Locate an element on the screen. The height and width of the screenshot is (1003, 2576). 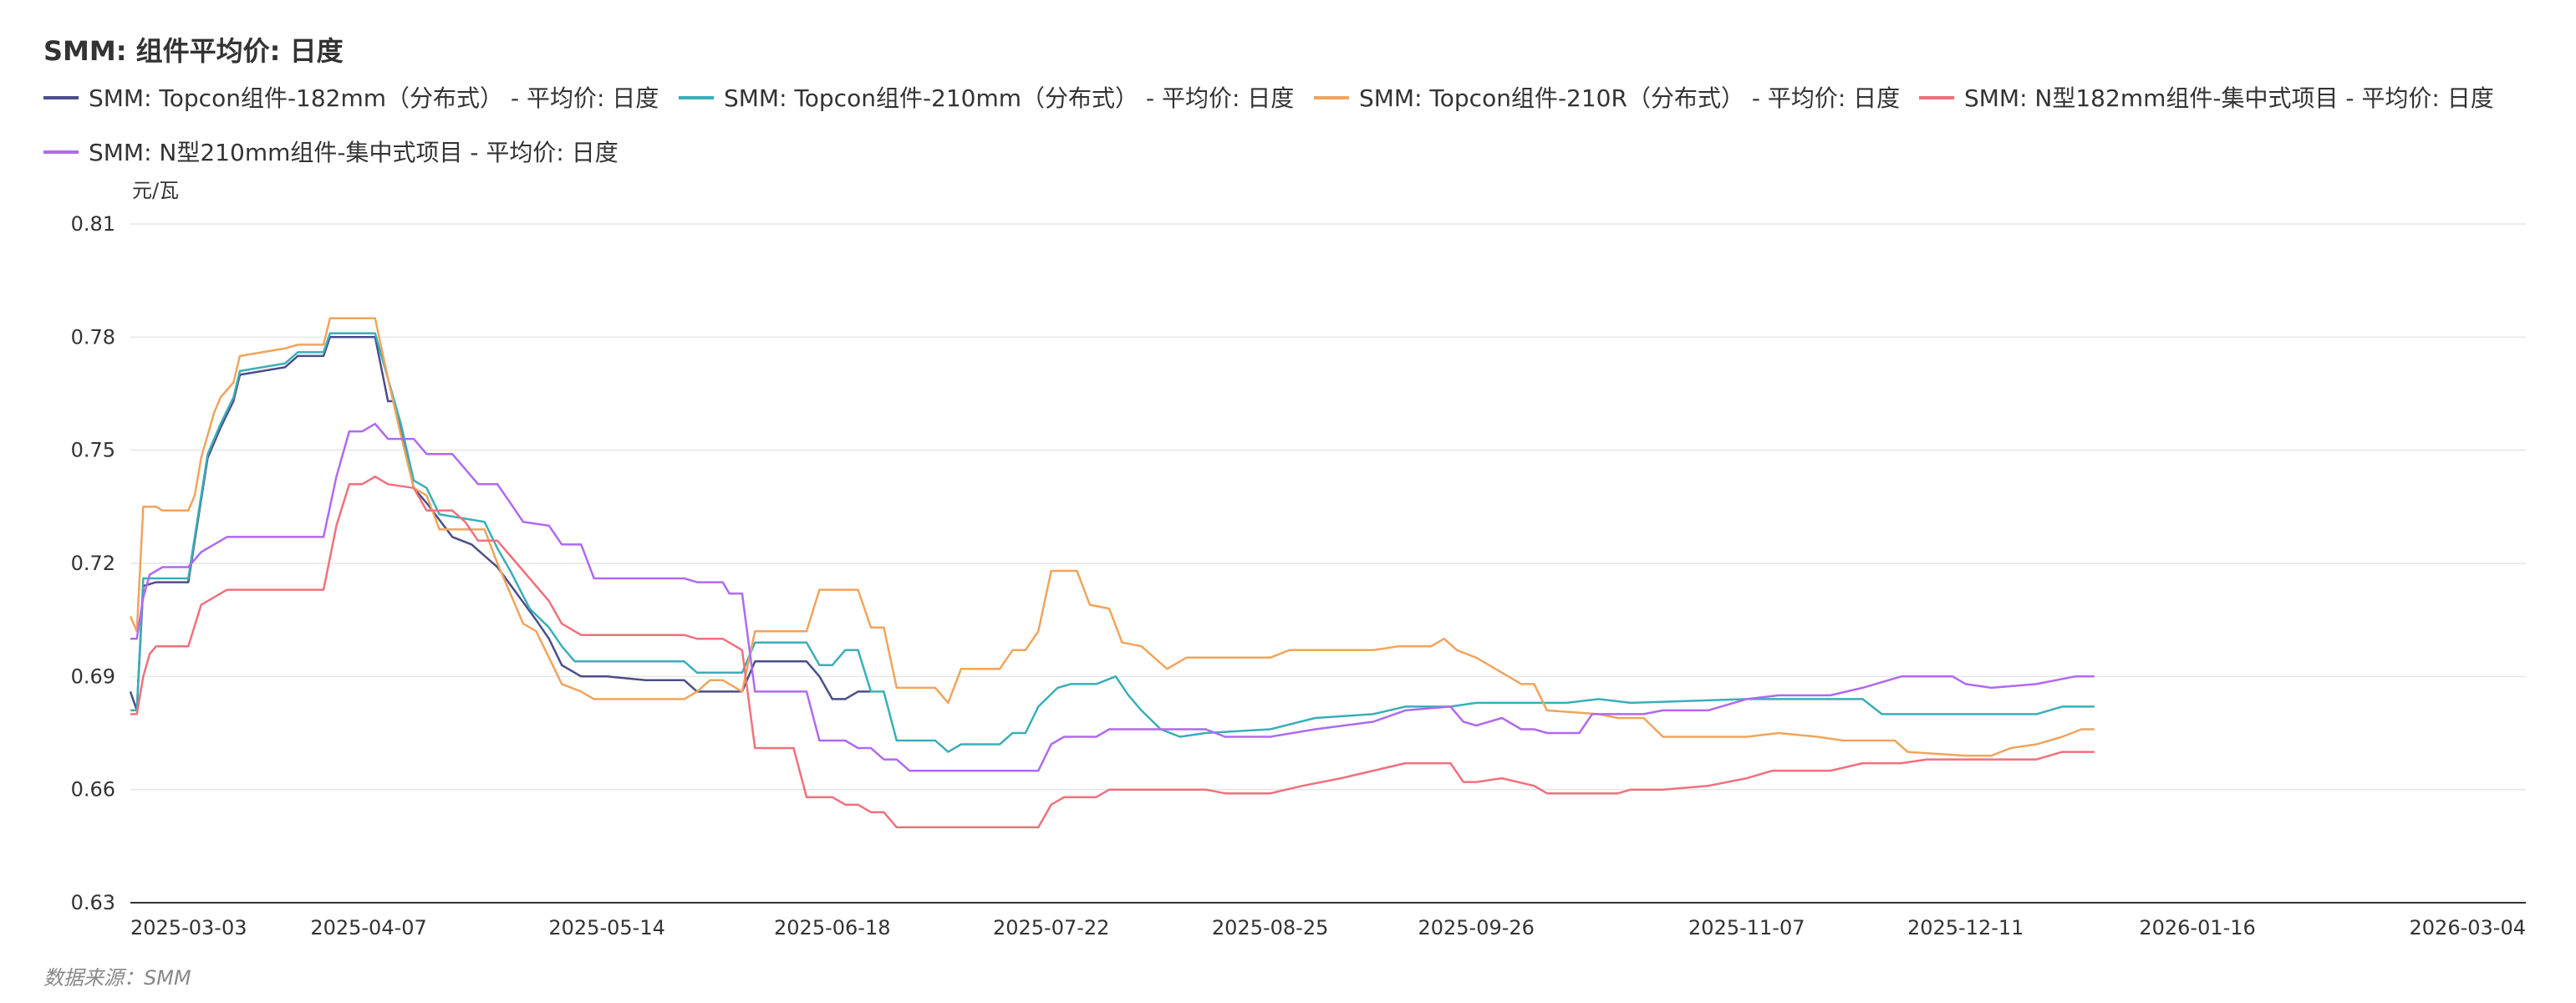
x-tick-label: 2025-03-03 is located at coordinates (188, 927).